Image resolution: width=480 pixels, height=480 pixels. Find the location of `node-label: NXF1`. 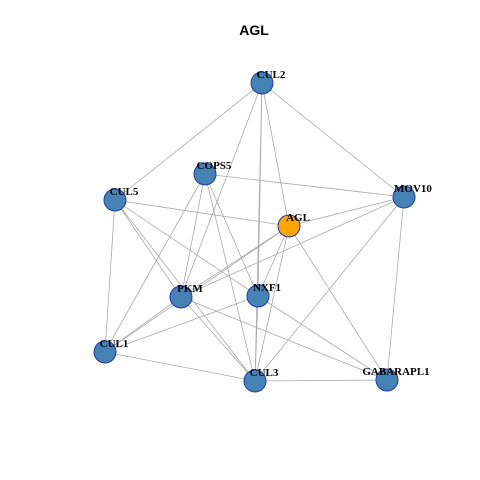

node-label: NXF1 is located at coordinates (267, 288).